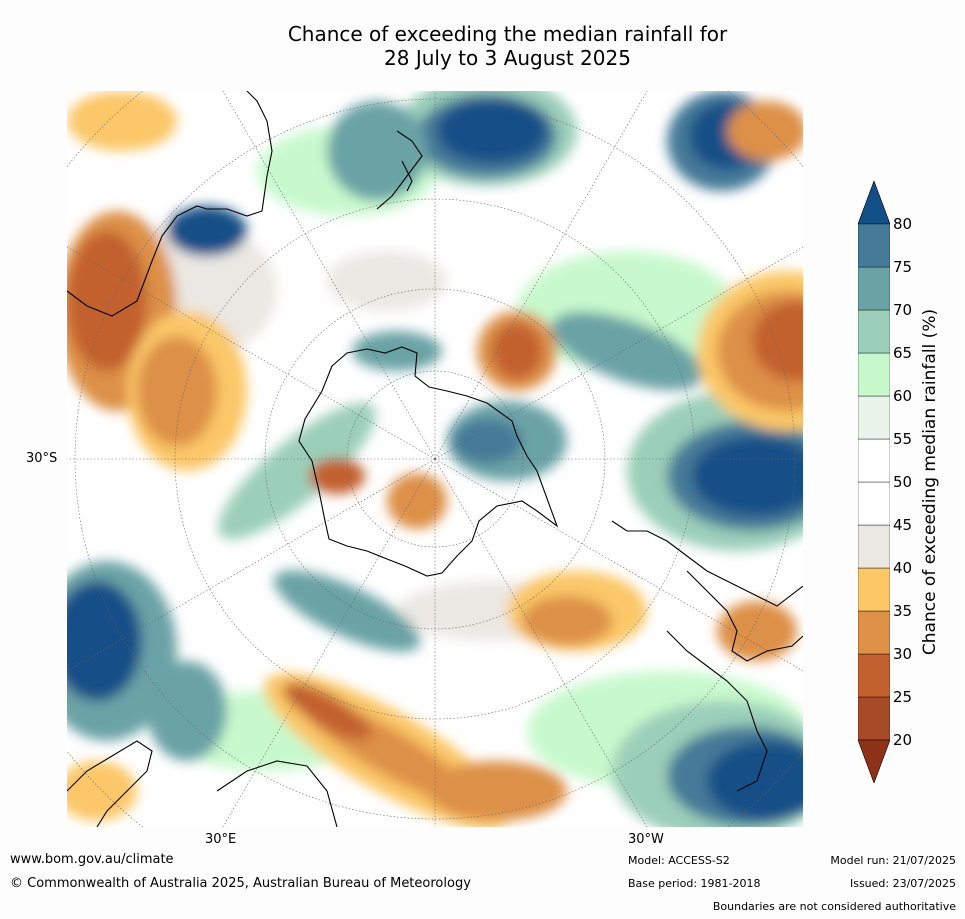 This screenshot has height=919, width=965. Describe the element at coordinates (903, 224) in the screenshot. I see `colorbar-tick-label: 80` at that location.